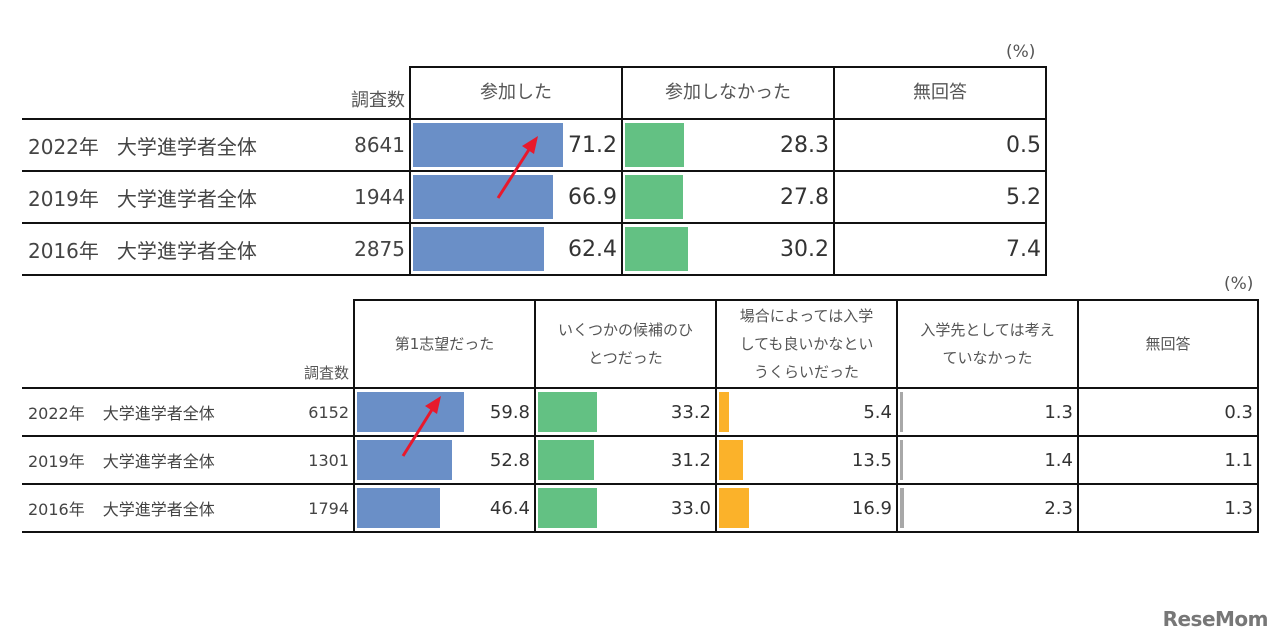 This screenshot has height=643, width=1280. I want to click on value: 31.2, so click(690, 460).